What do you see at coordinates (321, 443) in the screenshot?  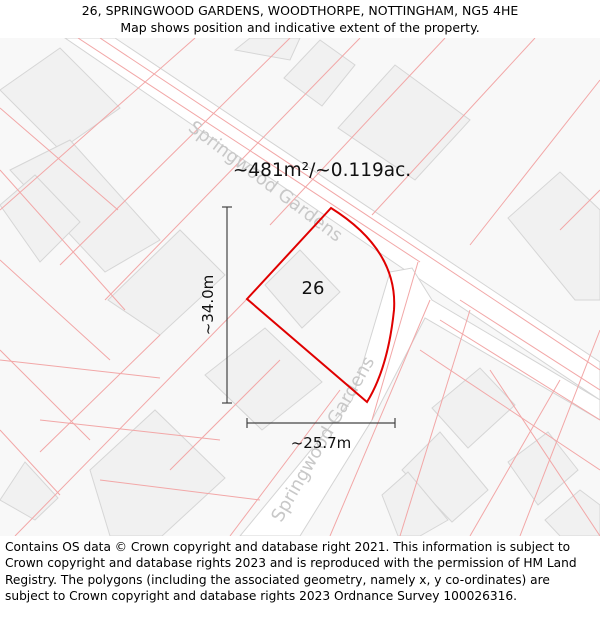 I see `width-dimension-label: ~25.7m` at bounding box center [321, 443].